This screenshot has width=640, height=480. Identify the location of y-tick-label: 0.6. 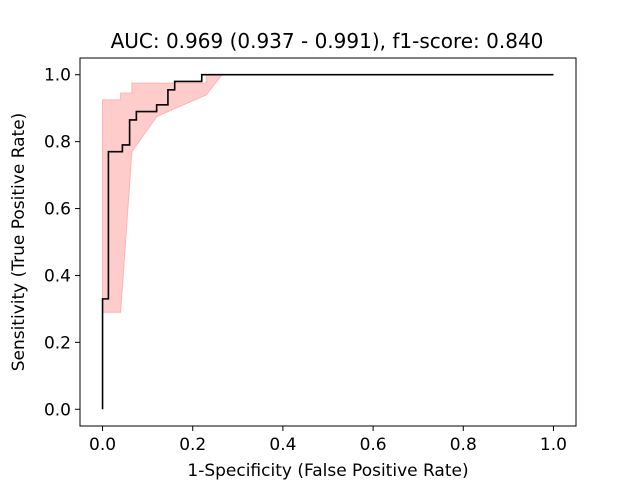
(57, 210).